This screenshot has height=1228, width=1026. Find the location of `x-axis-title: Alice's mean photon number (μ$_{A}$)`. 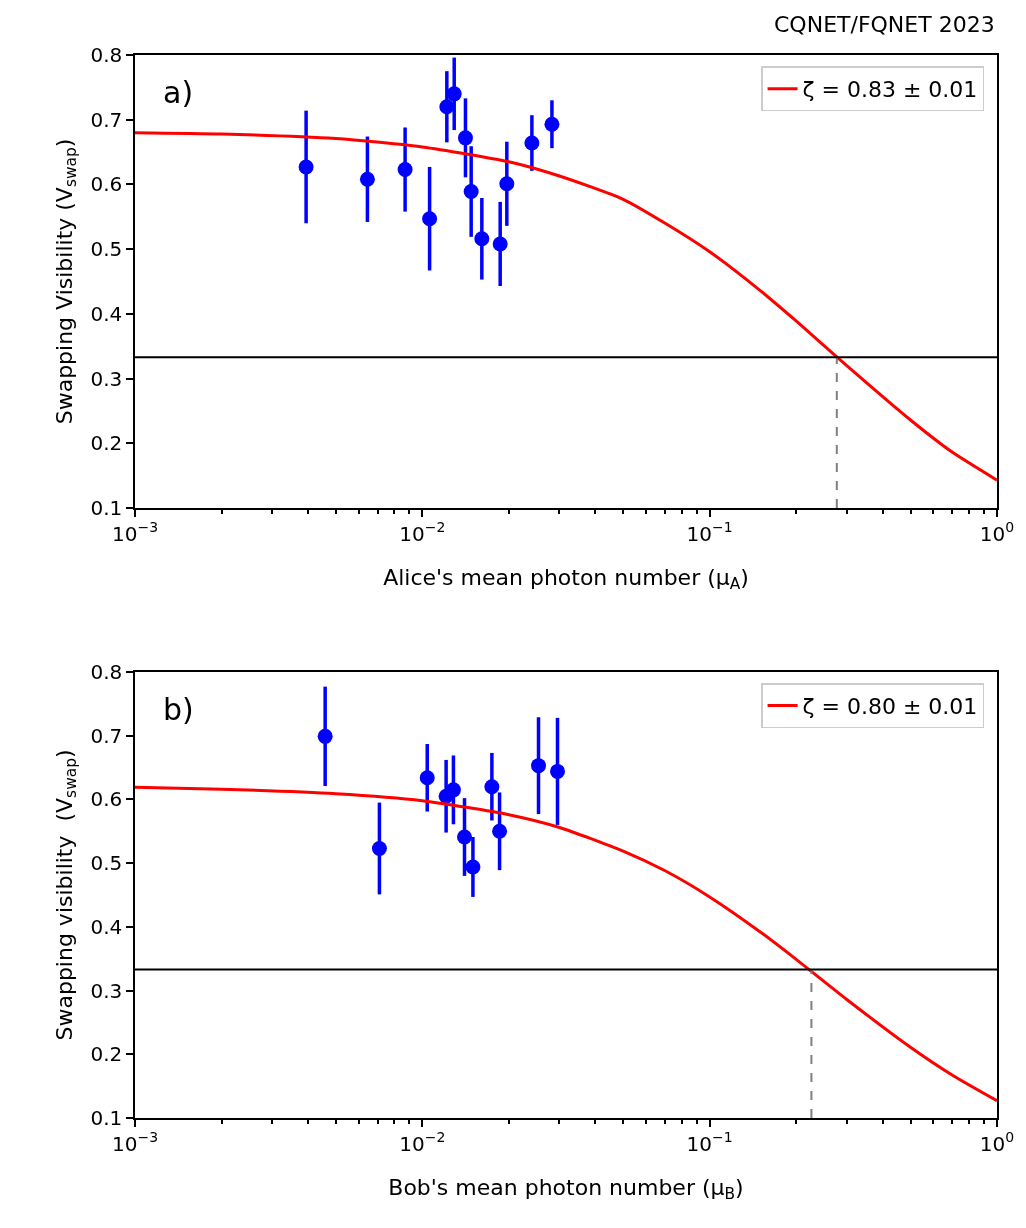

x-axis-title: Alice's mean photon number (μ$_{A}$) is located at coordinates (566, 579).